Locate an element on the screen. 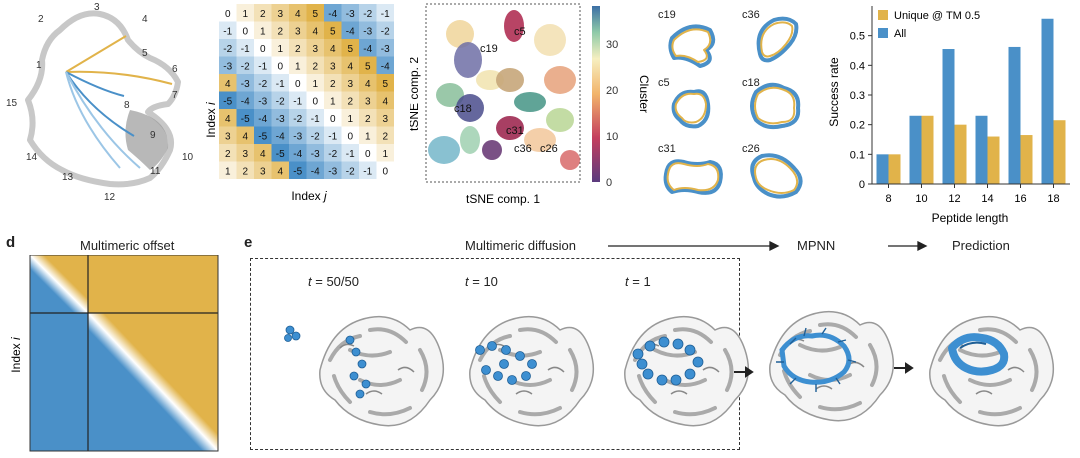 The image size is (1080, 458). cluster-label: c26 is located at coordinates (549, 149).